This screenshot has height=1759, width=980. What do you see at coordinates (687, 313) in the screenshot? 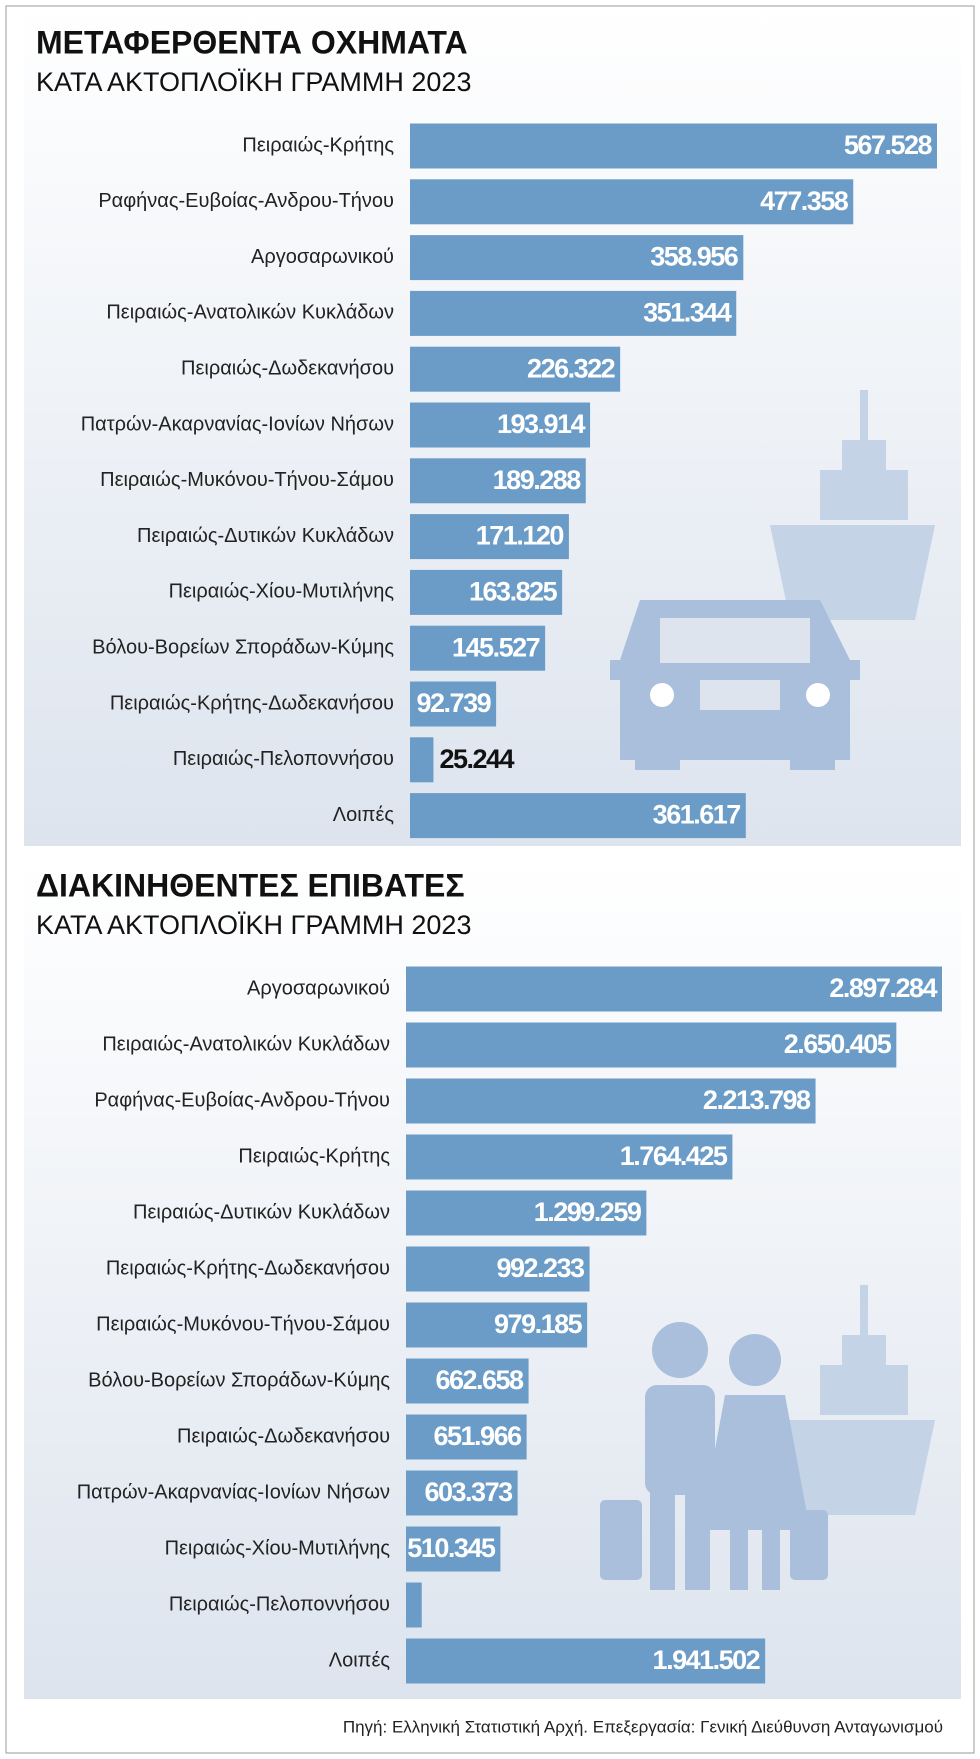
I see `value-label: 351.344` at bounding box center [687, 313].